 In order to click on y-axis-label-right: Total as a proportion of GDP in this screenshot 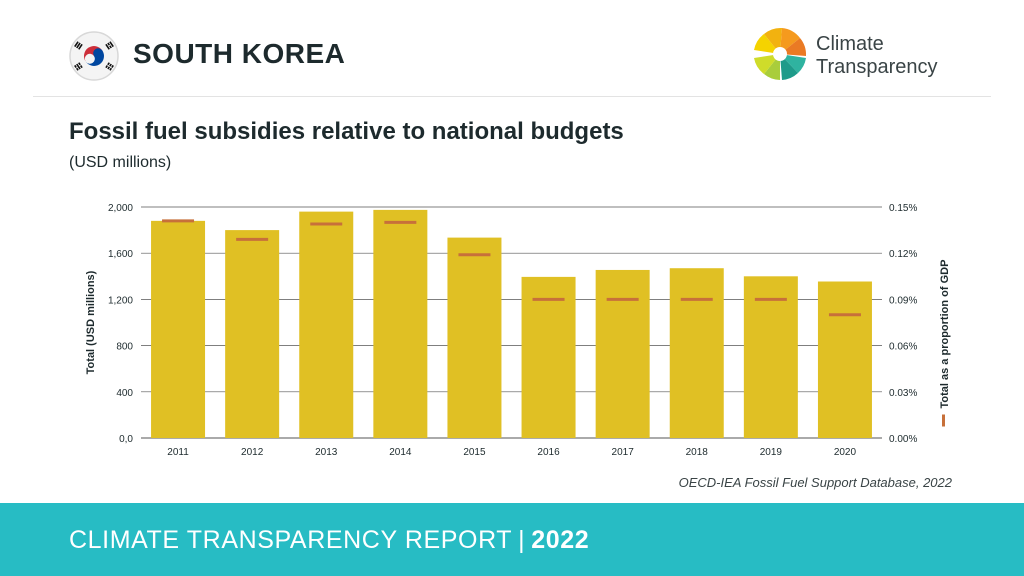, I will do `click(945, 334)`.